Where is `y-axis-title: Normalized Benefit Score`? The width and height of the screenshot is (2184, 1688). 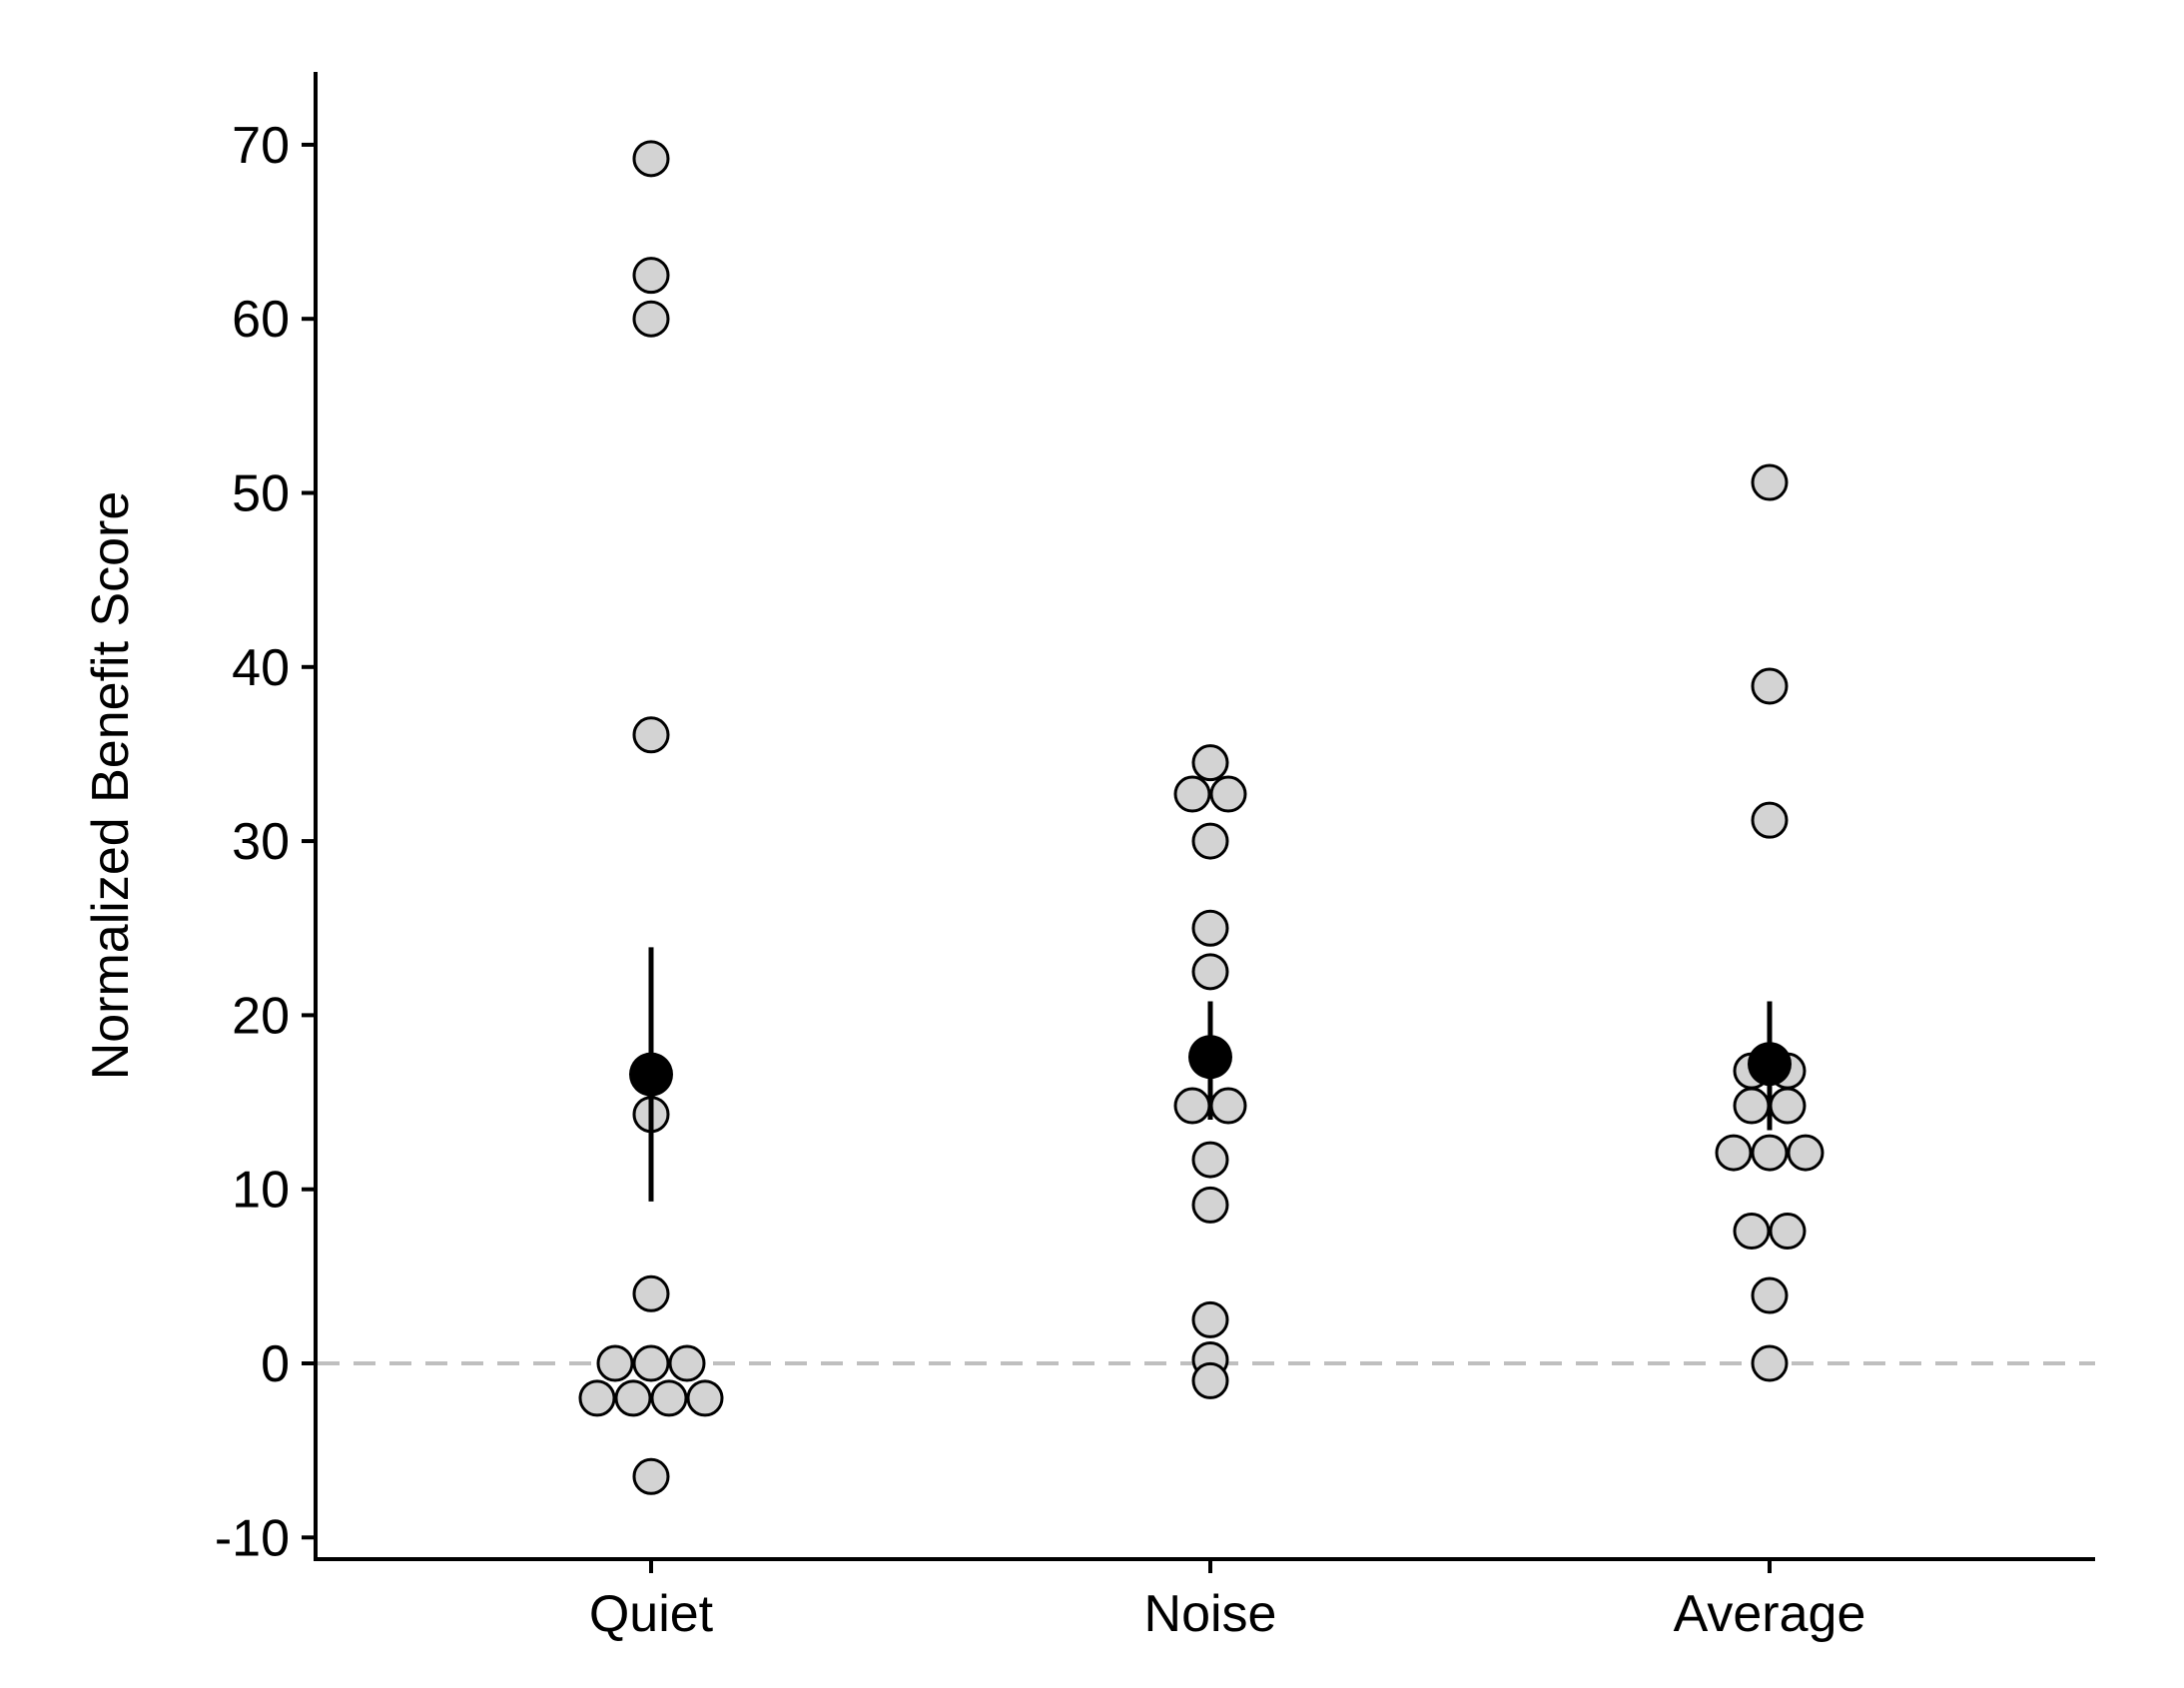 y-axis-title: Normalized Benefit Score is located at coordinates (111, 786).